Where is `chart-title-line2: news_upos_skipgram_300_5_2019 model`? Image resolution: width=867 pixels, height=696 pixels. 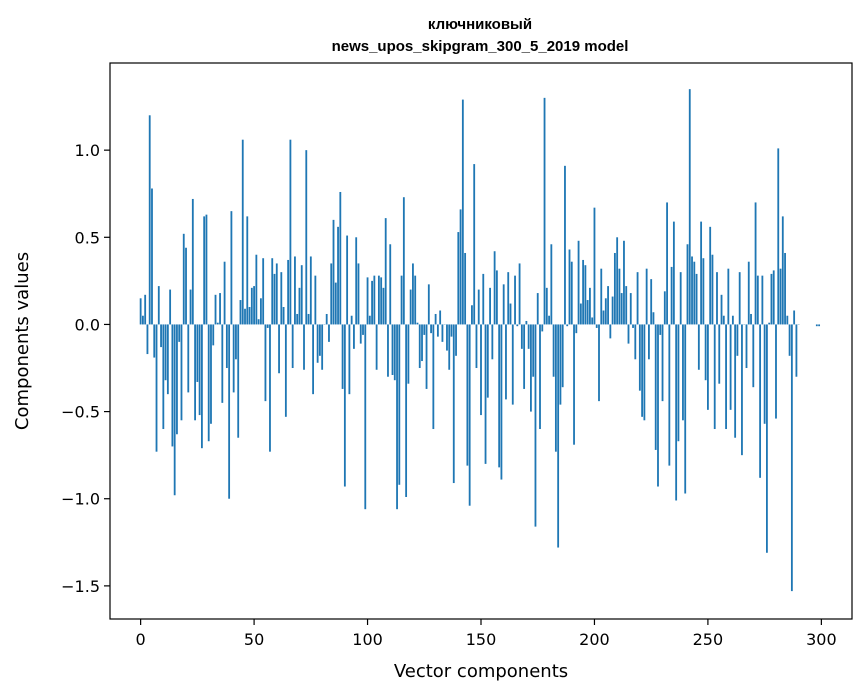 chart-title-line2: news_upos_skipgram_300_5_2019 model is located at coordinates (480, 46).